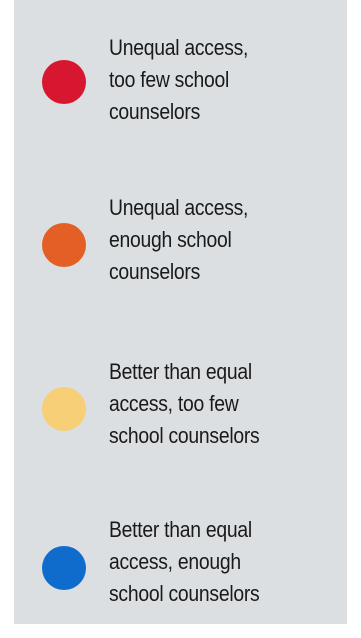 The width and height of the screenshot is (361, 638). I want to click on legend-label: Unequal access, enough school counselors, so click(179, 239).